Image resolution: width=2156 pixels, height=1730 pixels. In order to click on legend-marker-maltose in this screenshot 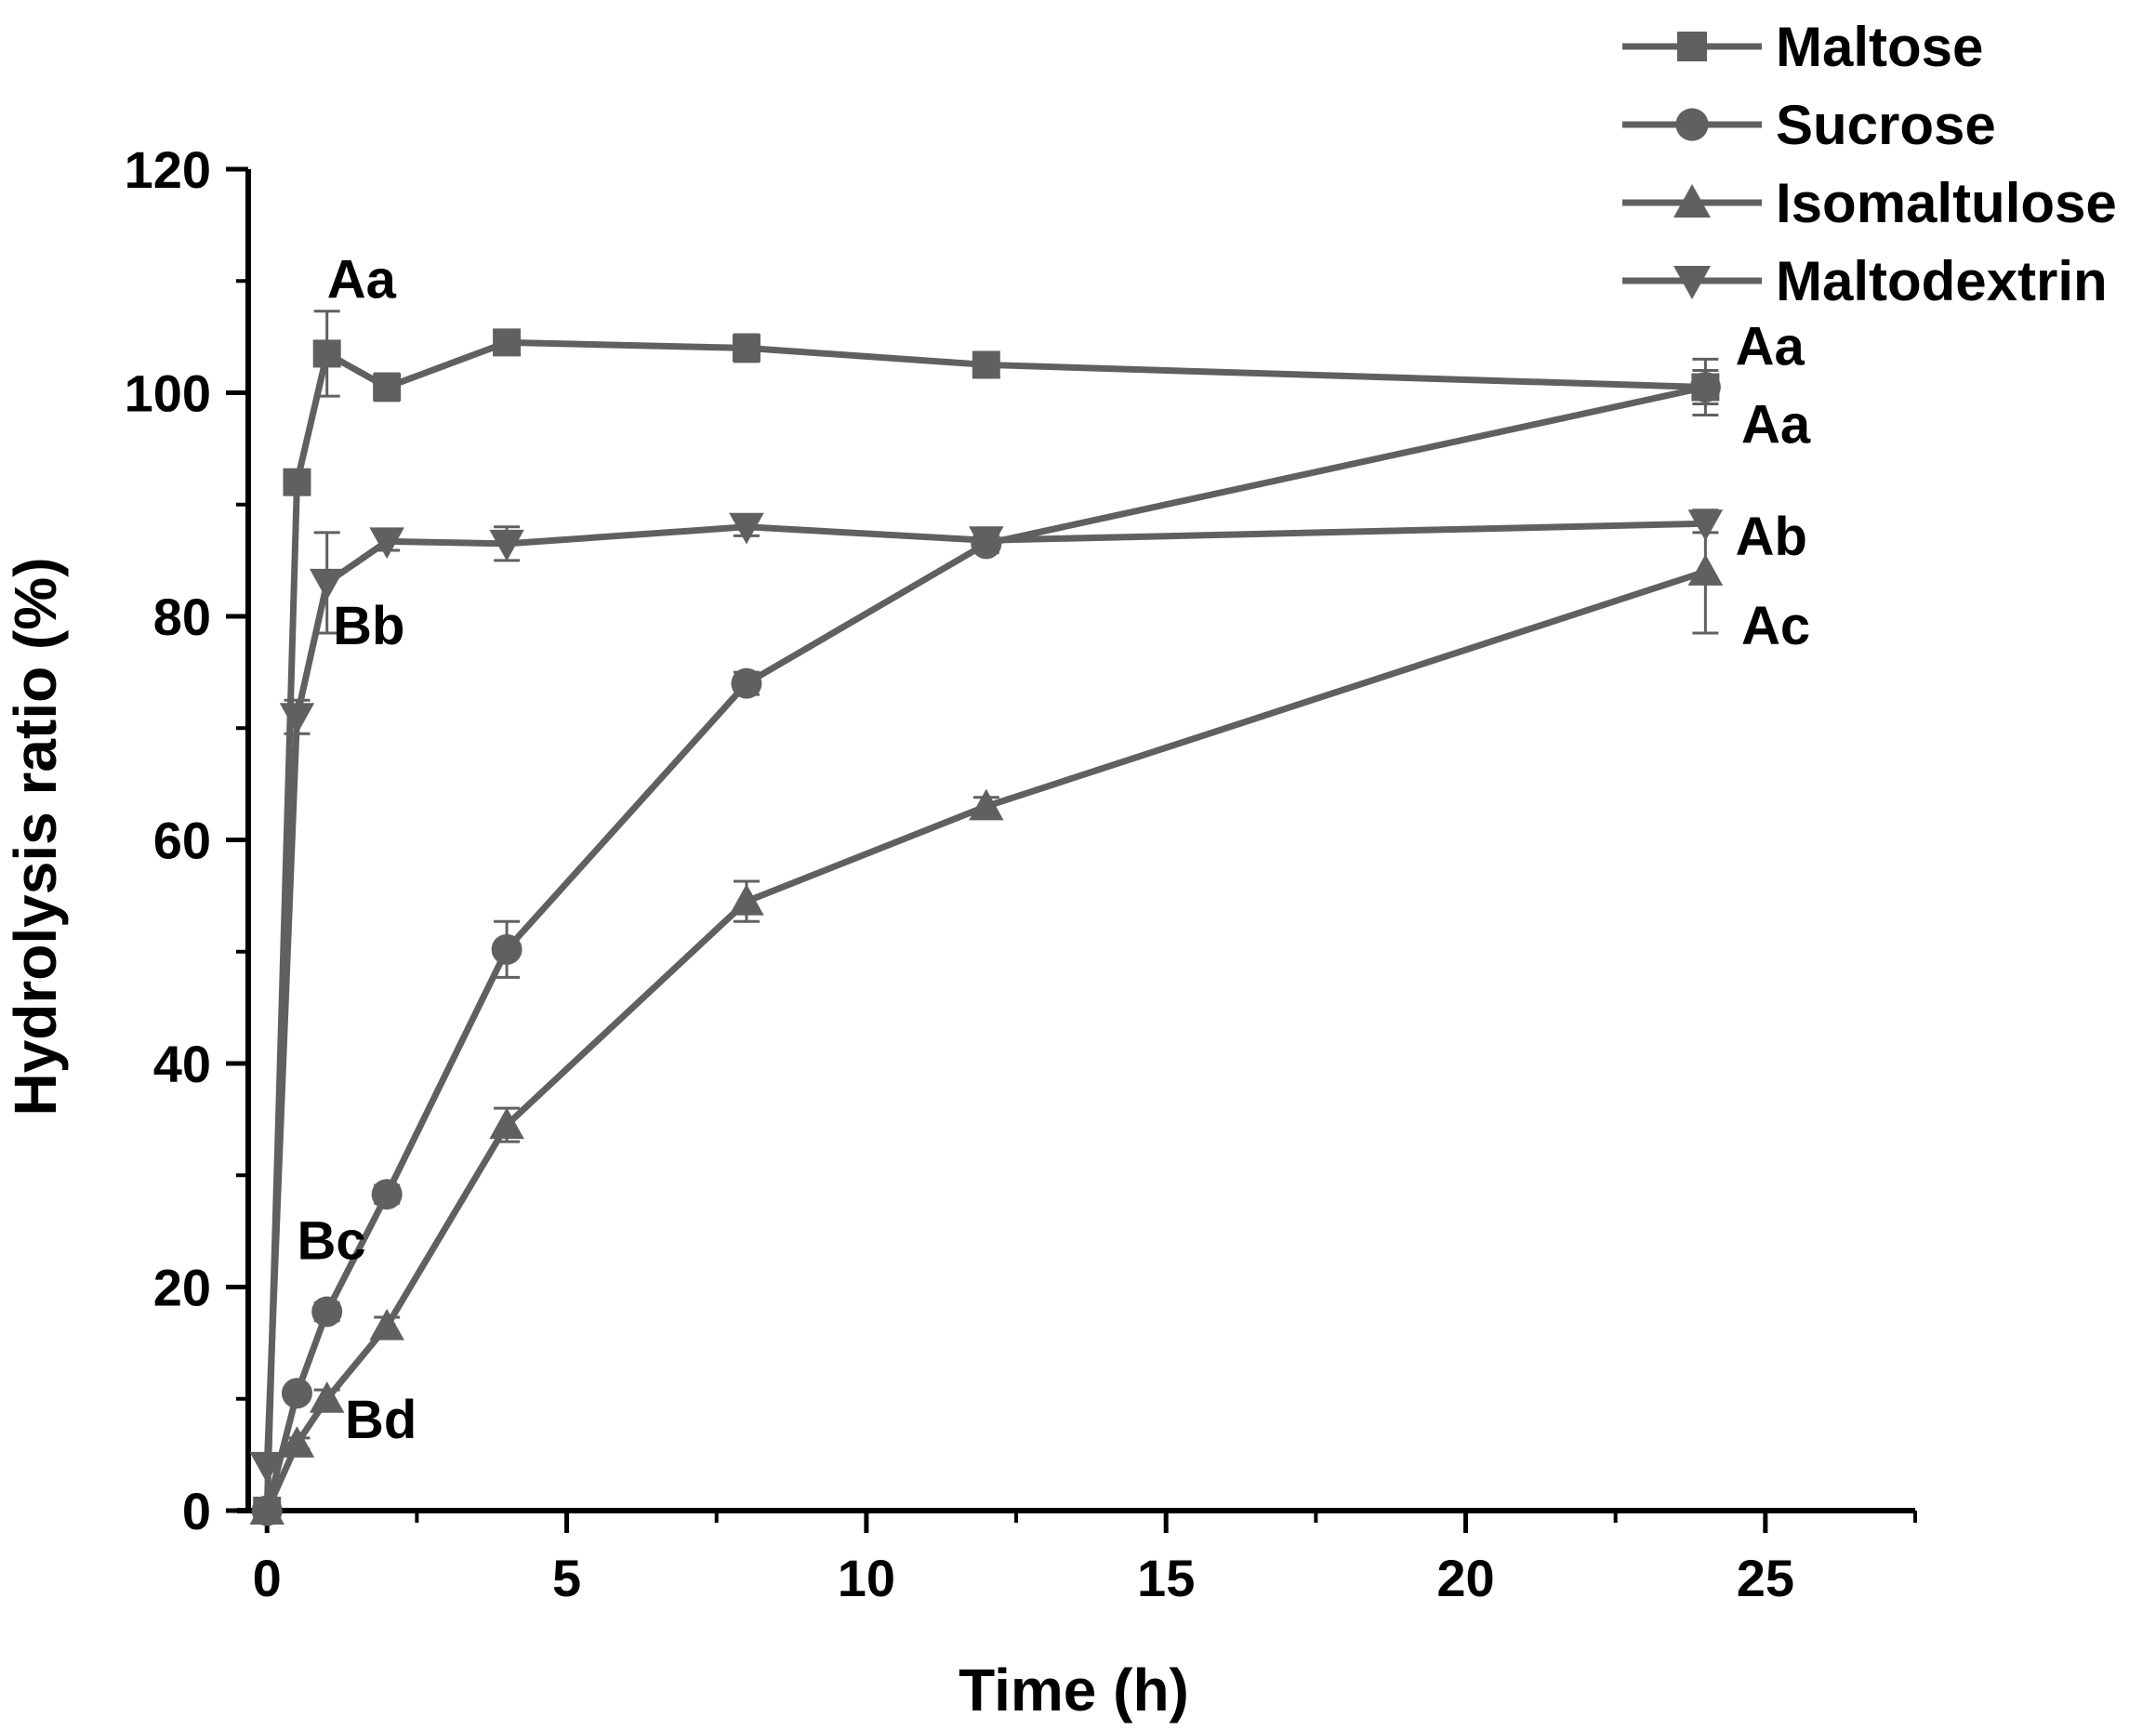, I will do `click(1692, 47)`.